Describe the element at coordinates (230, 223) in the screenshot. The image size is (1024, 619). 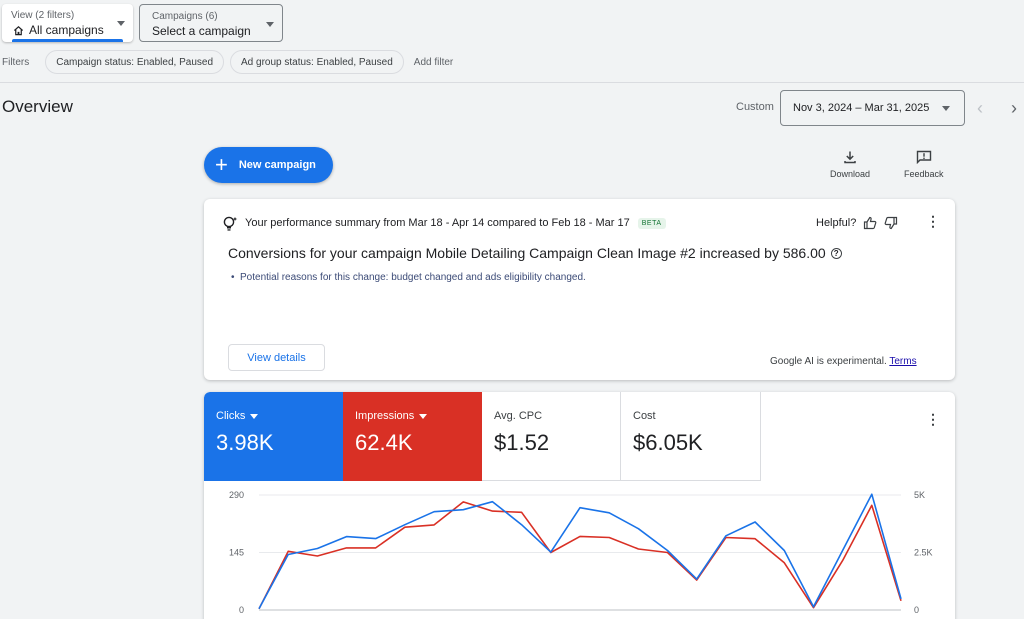
I see `lightbulb-icon` at that location.